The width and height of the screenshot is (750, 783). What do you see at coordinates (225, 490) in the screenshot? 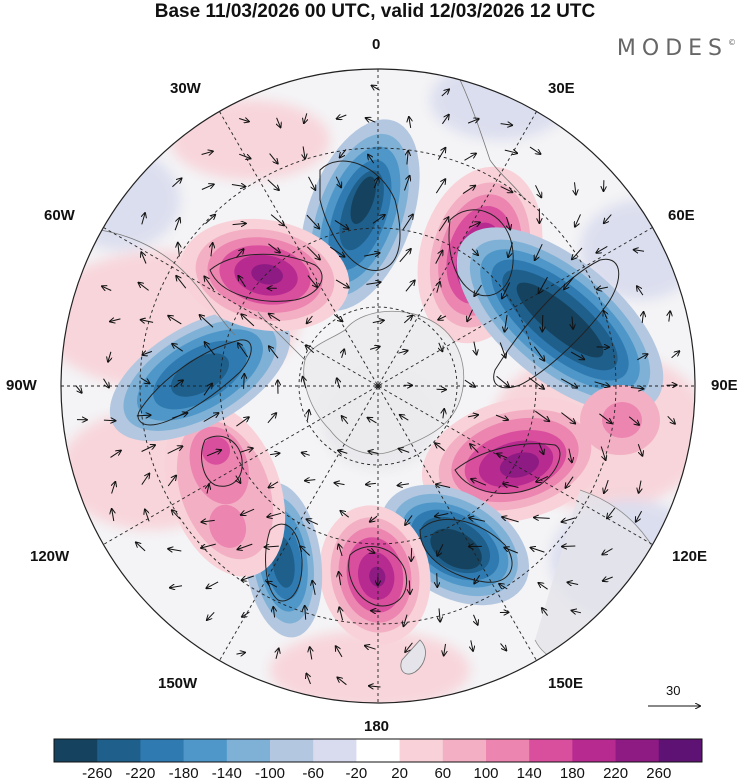
I see `anomaly-pink-120w` at bounding box center [225, 490].